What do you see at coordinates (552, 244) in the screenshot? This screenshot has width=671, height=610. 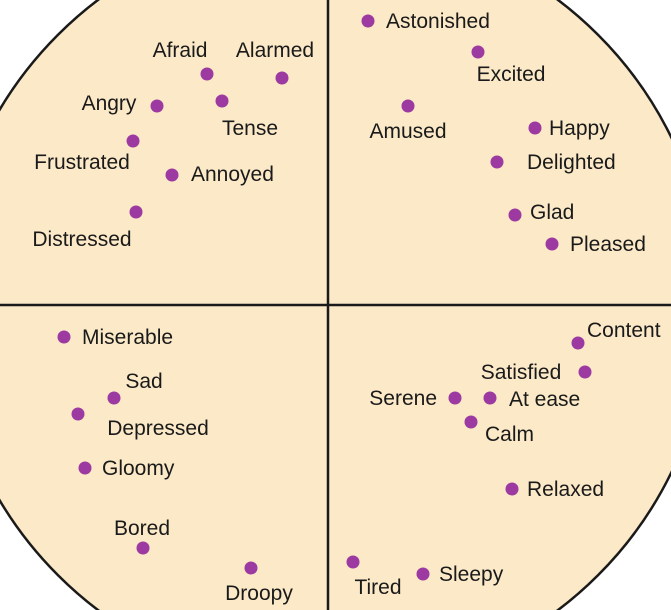 I see `dot-pleased` at bounding box center [552, 244].